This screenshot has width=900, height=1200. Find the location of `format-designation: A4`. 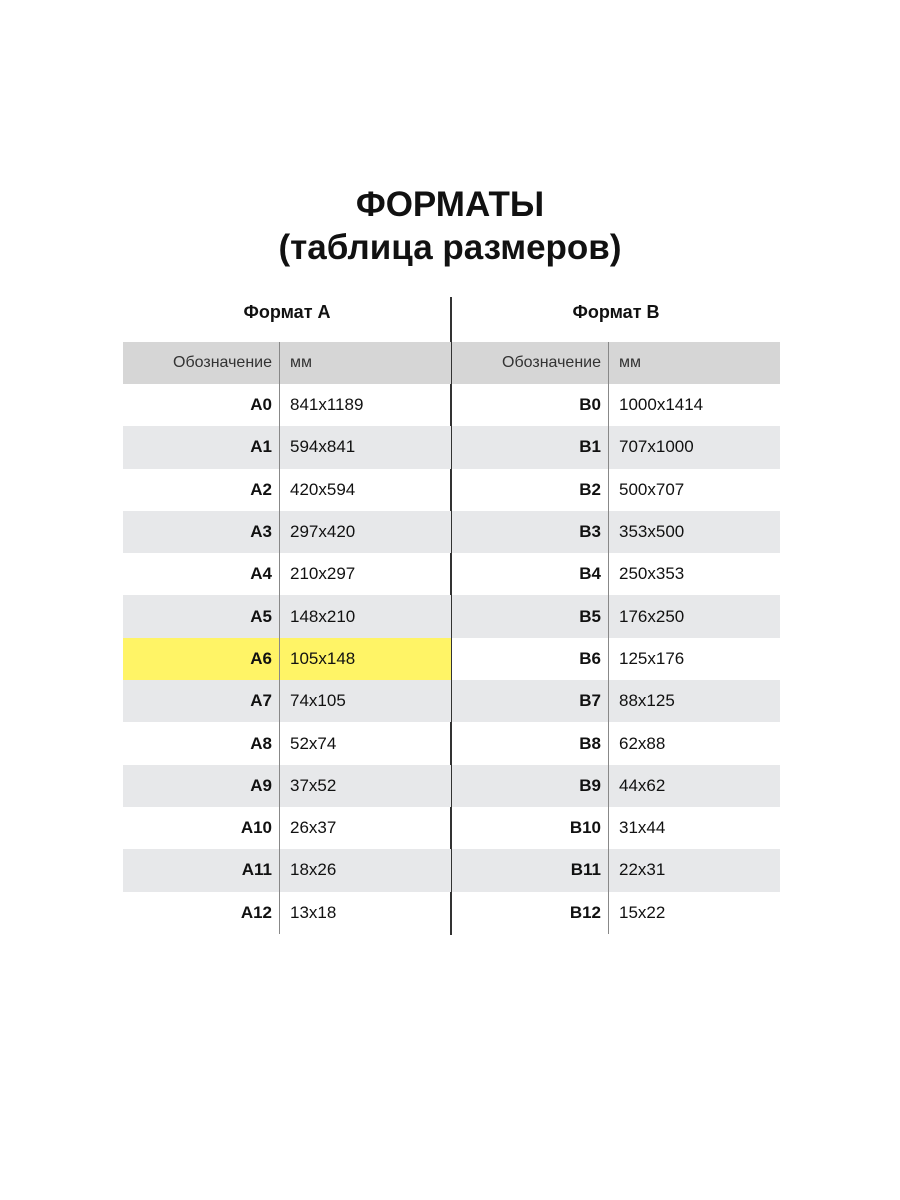

format-designation: A4 is located at coordinates (201, 574).